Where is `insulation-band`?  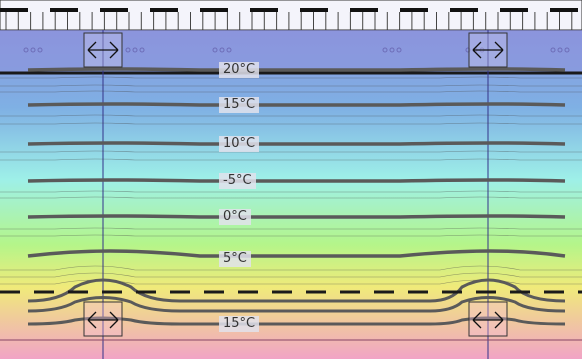 insulation-band is located at coordinates (291, 51).